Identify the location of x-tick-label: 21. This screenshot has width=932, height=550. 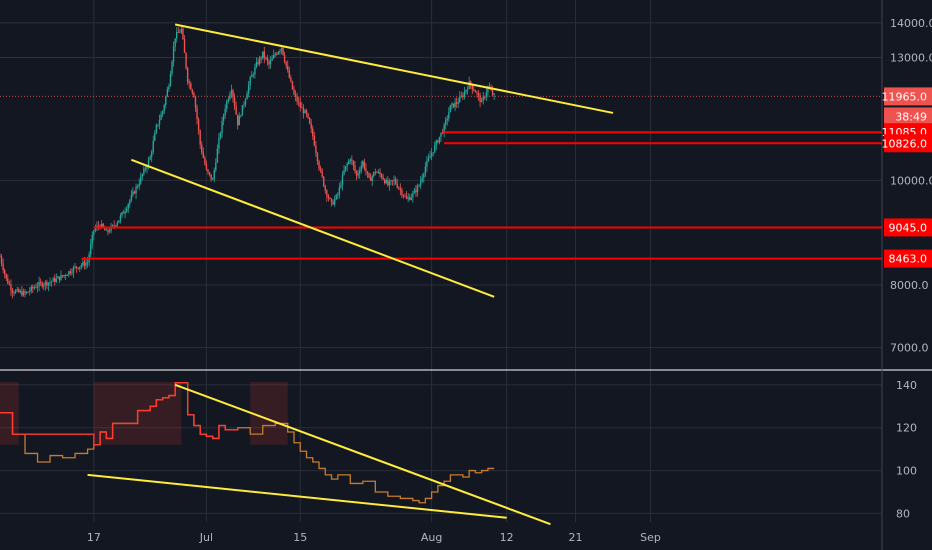
(575, 537).